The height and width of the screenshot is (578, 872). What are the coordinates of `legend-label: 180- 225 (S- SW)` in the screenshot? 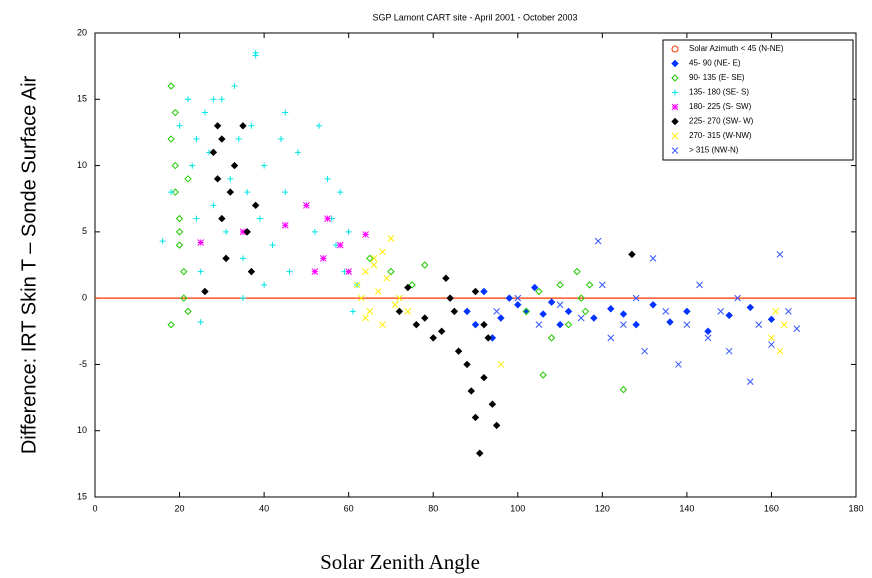 It's located at (720, 106).